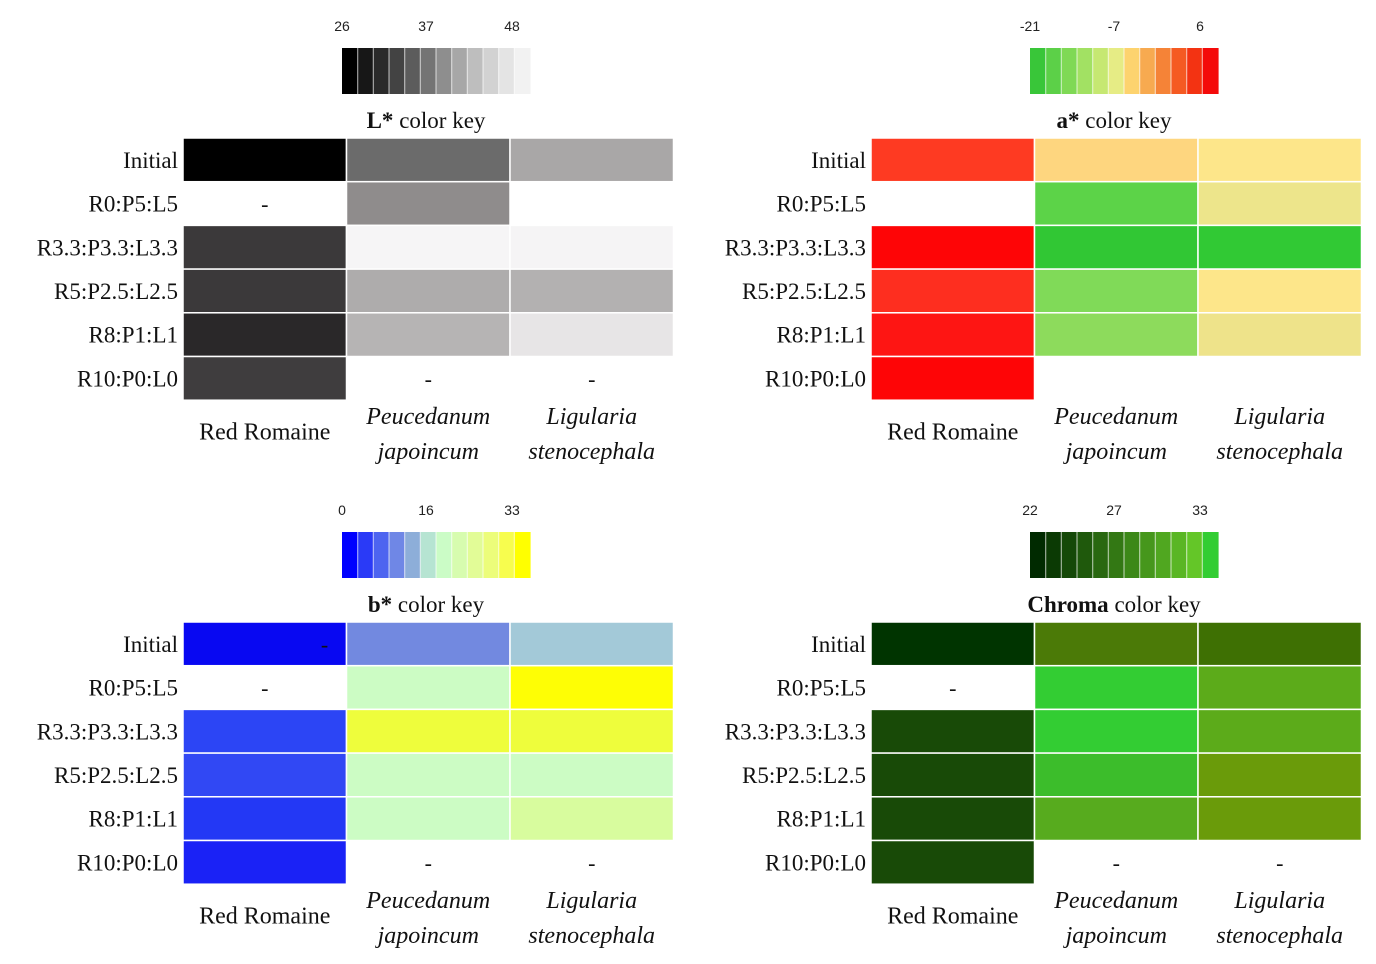 The image size is (1376, 964). What do you see at coordinates (342, 26) in the screenshot?
I see `color-key-tick: 26` at bounding box center [342, 26].